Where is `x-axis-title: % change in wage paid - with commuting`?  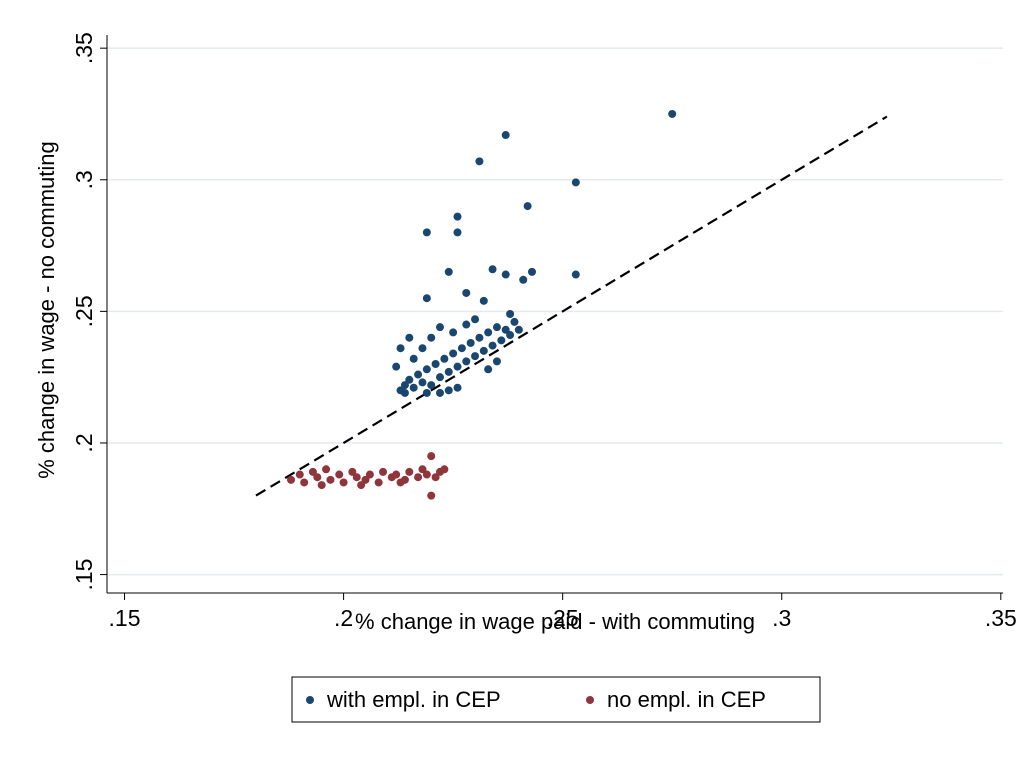
x-axis-title: % change in wage paid - with commuting is located at coordinates (555, 621).